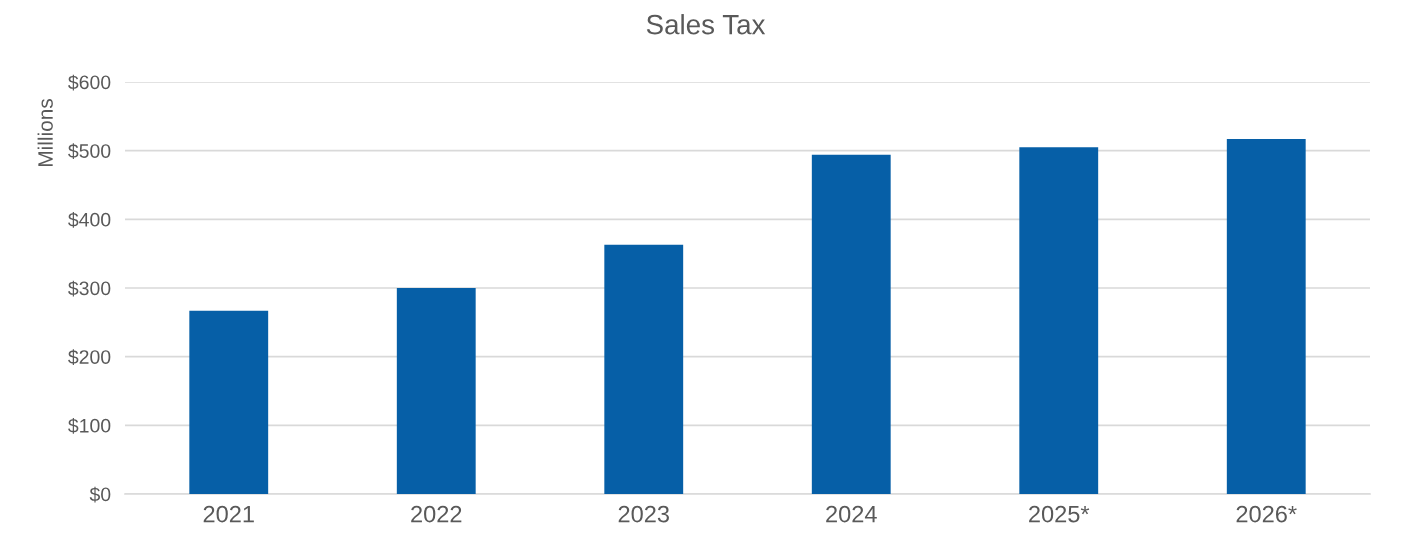 Image resolution: width=1411 pixels, height=544 pixels. I want to click on y-tick-label: $500, so click(89, 151).